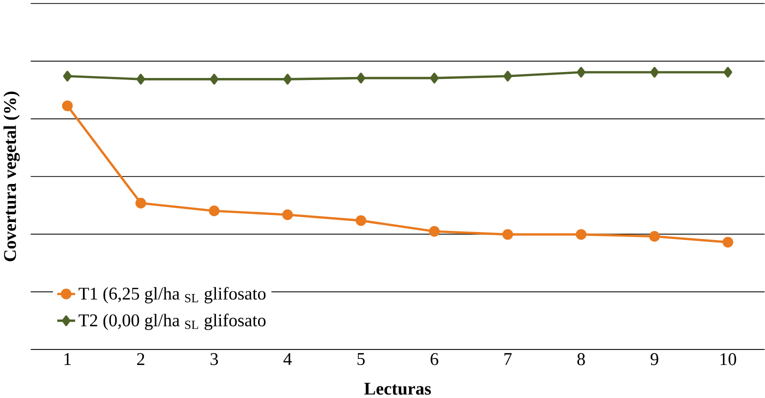  Describe the element at coordinates (172, 322) in the screenshot. I see `legend-label: T2 (0,00 gl/ha $_{SL}$ glifosato` at that location.